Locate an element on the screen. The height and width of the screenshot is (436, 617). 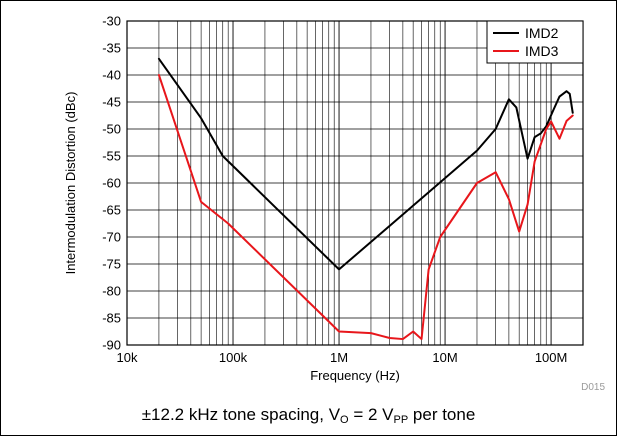
caption-prefix: ±12.2 kHz tone spacing, V is located at coordinates (241, 414).